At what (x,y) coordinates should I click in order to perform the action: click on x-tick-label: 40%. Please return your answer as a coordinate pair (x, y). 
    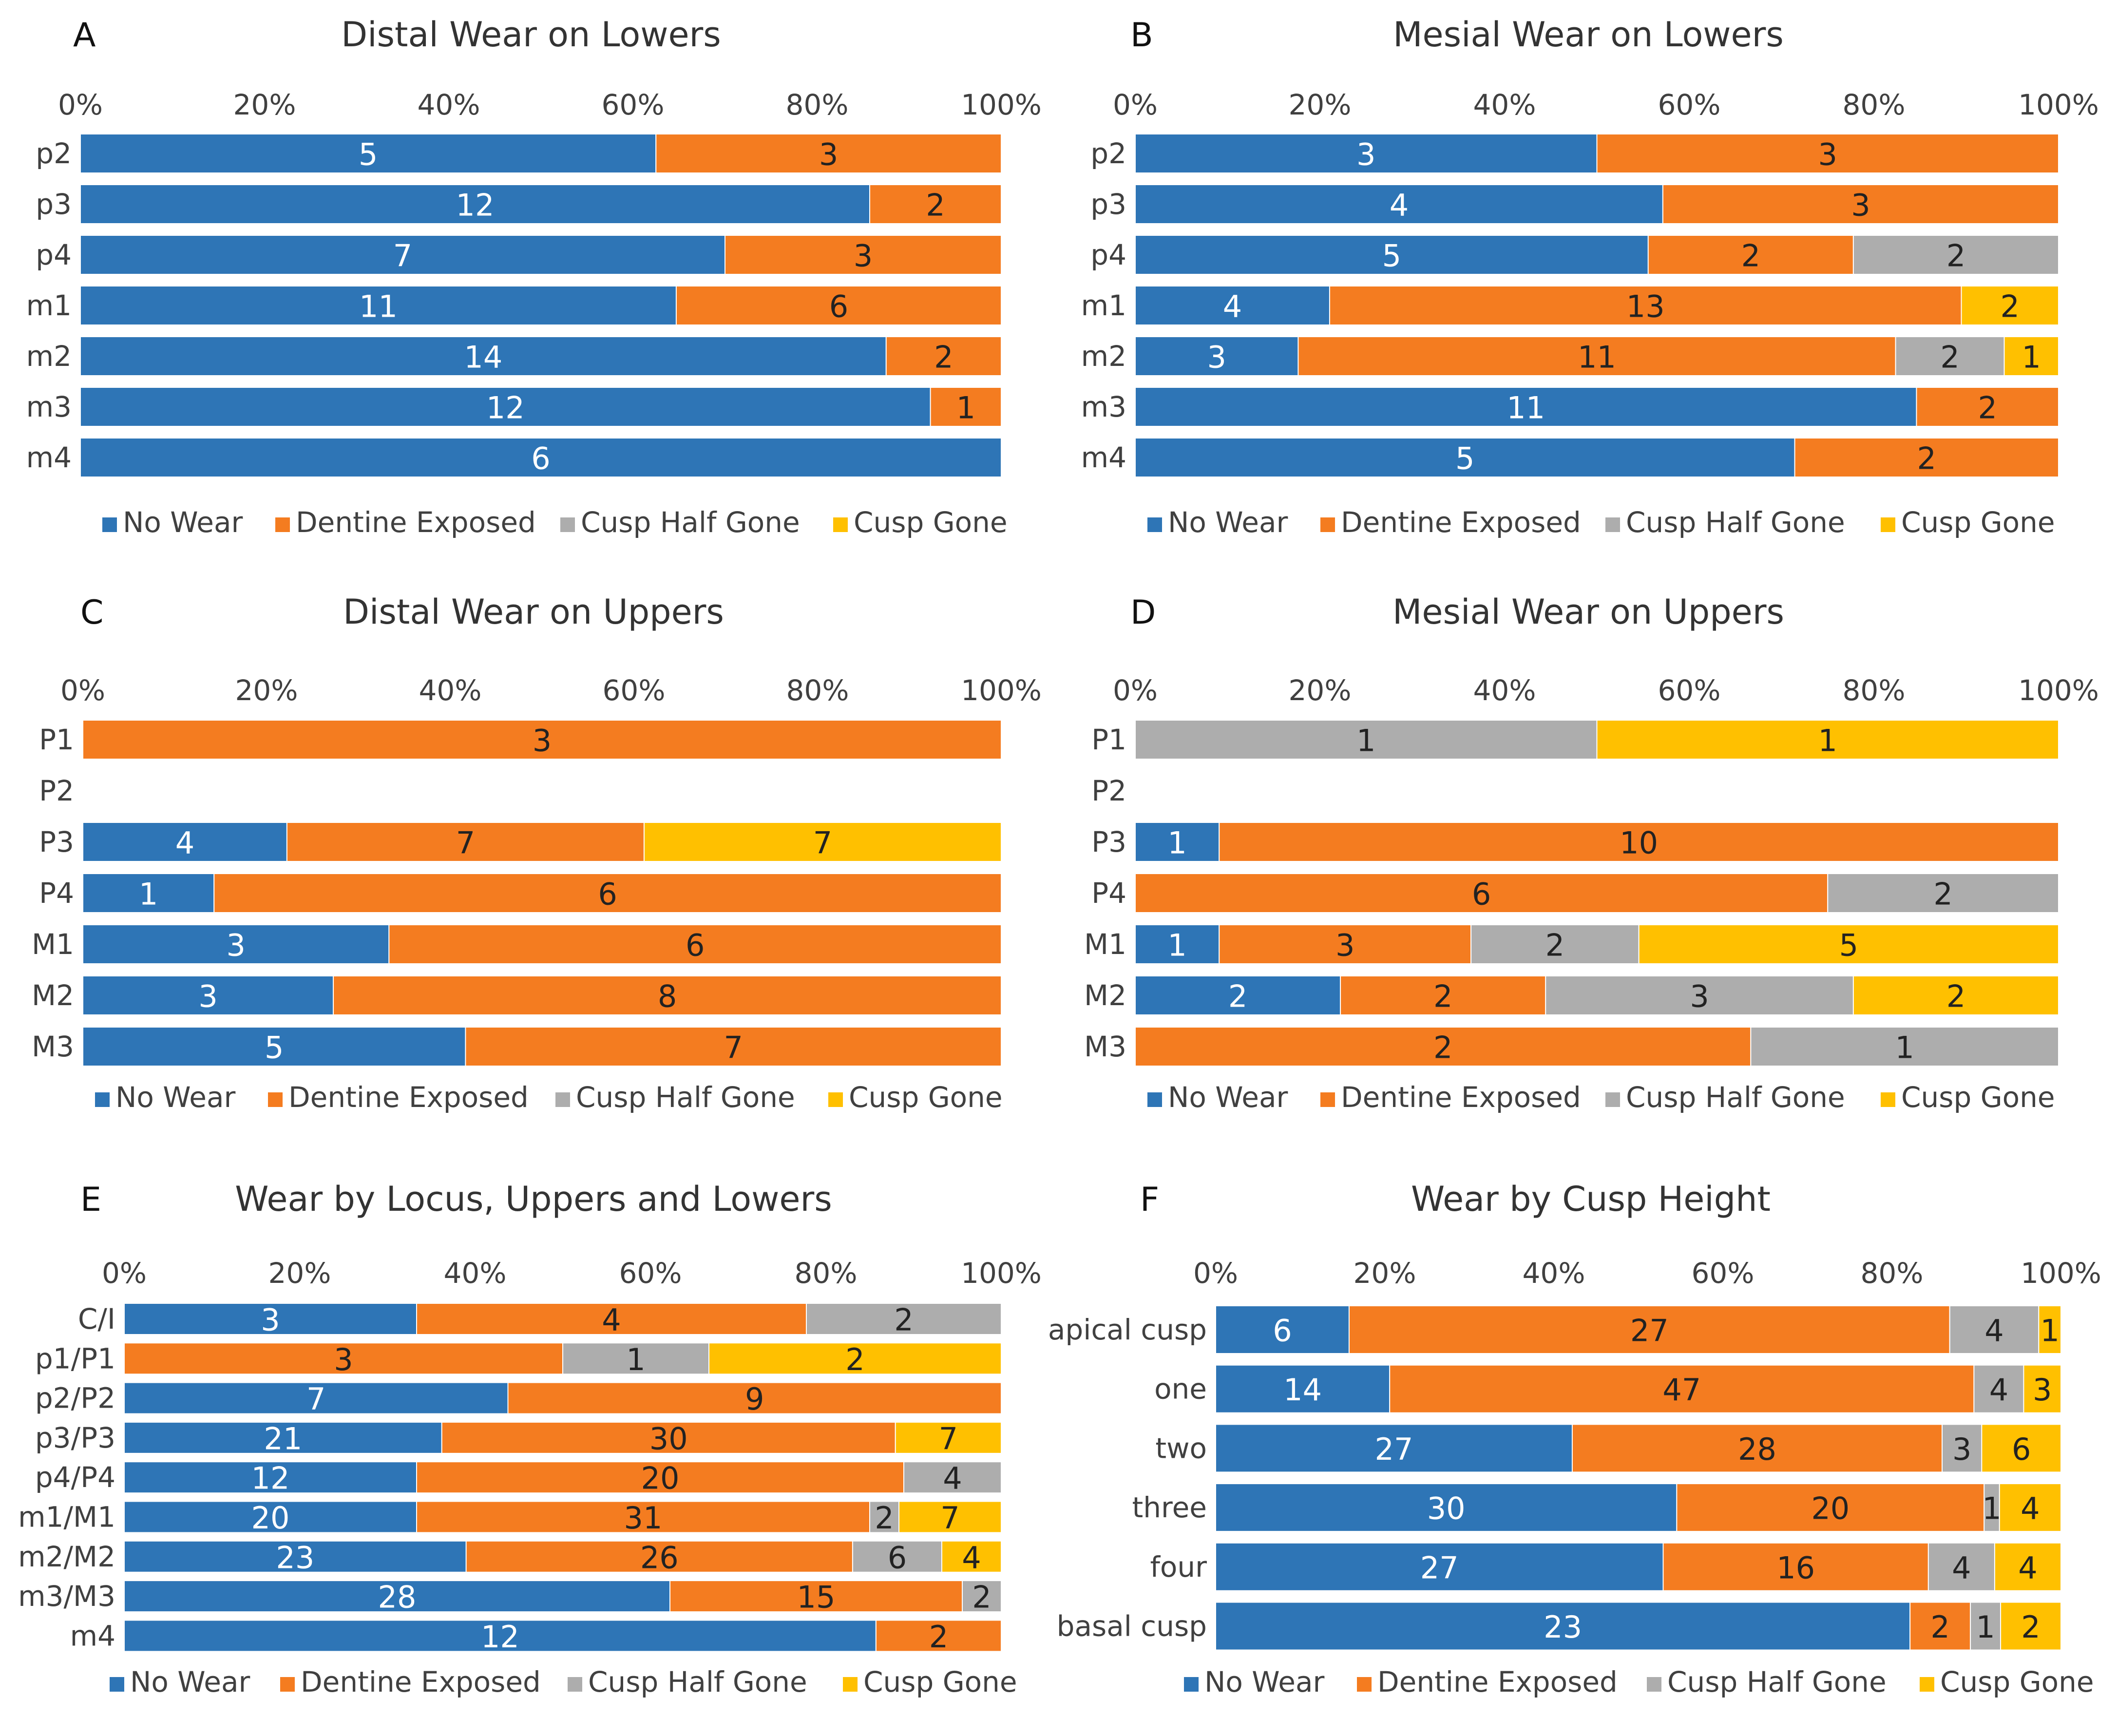
    Looking at the image, I should click on (1504, 104).